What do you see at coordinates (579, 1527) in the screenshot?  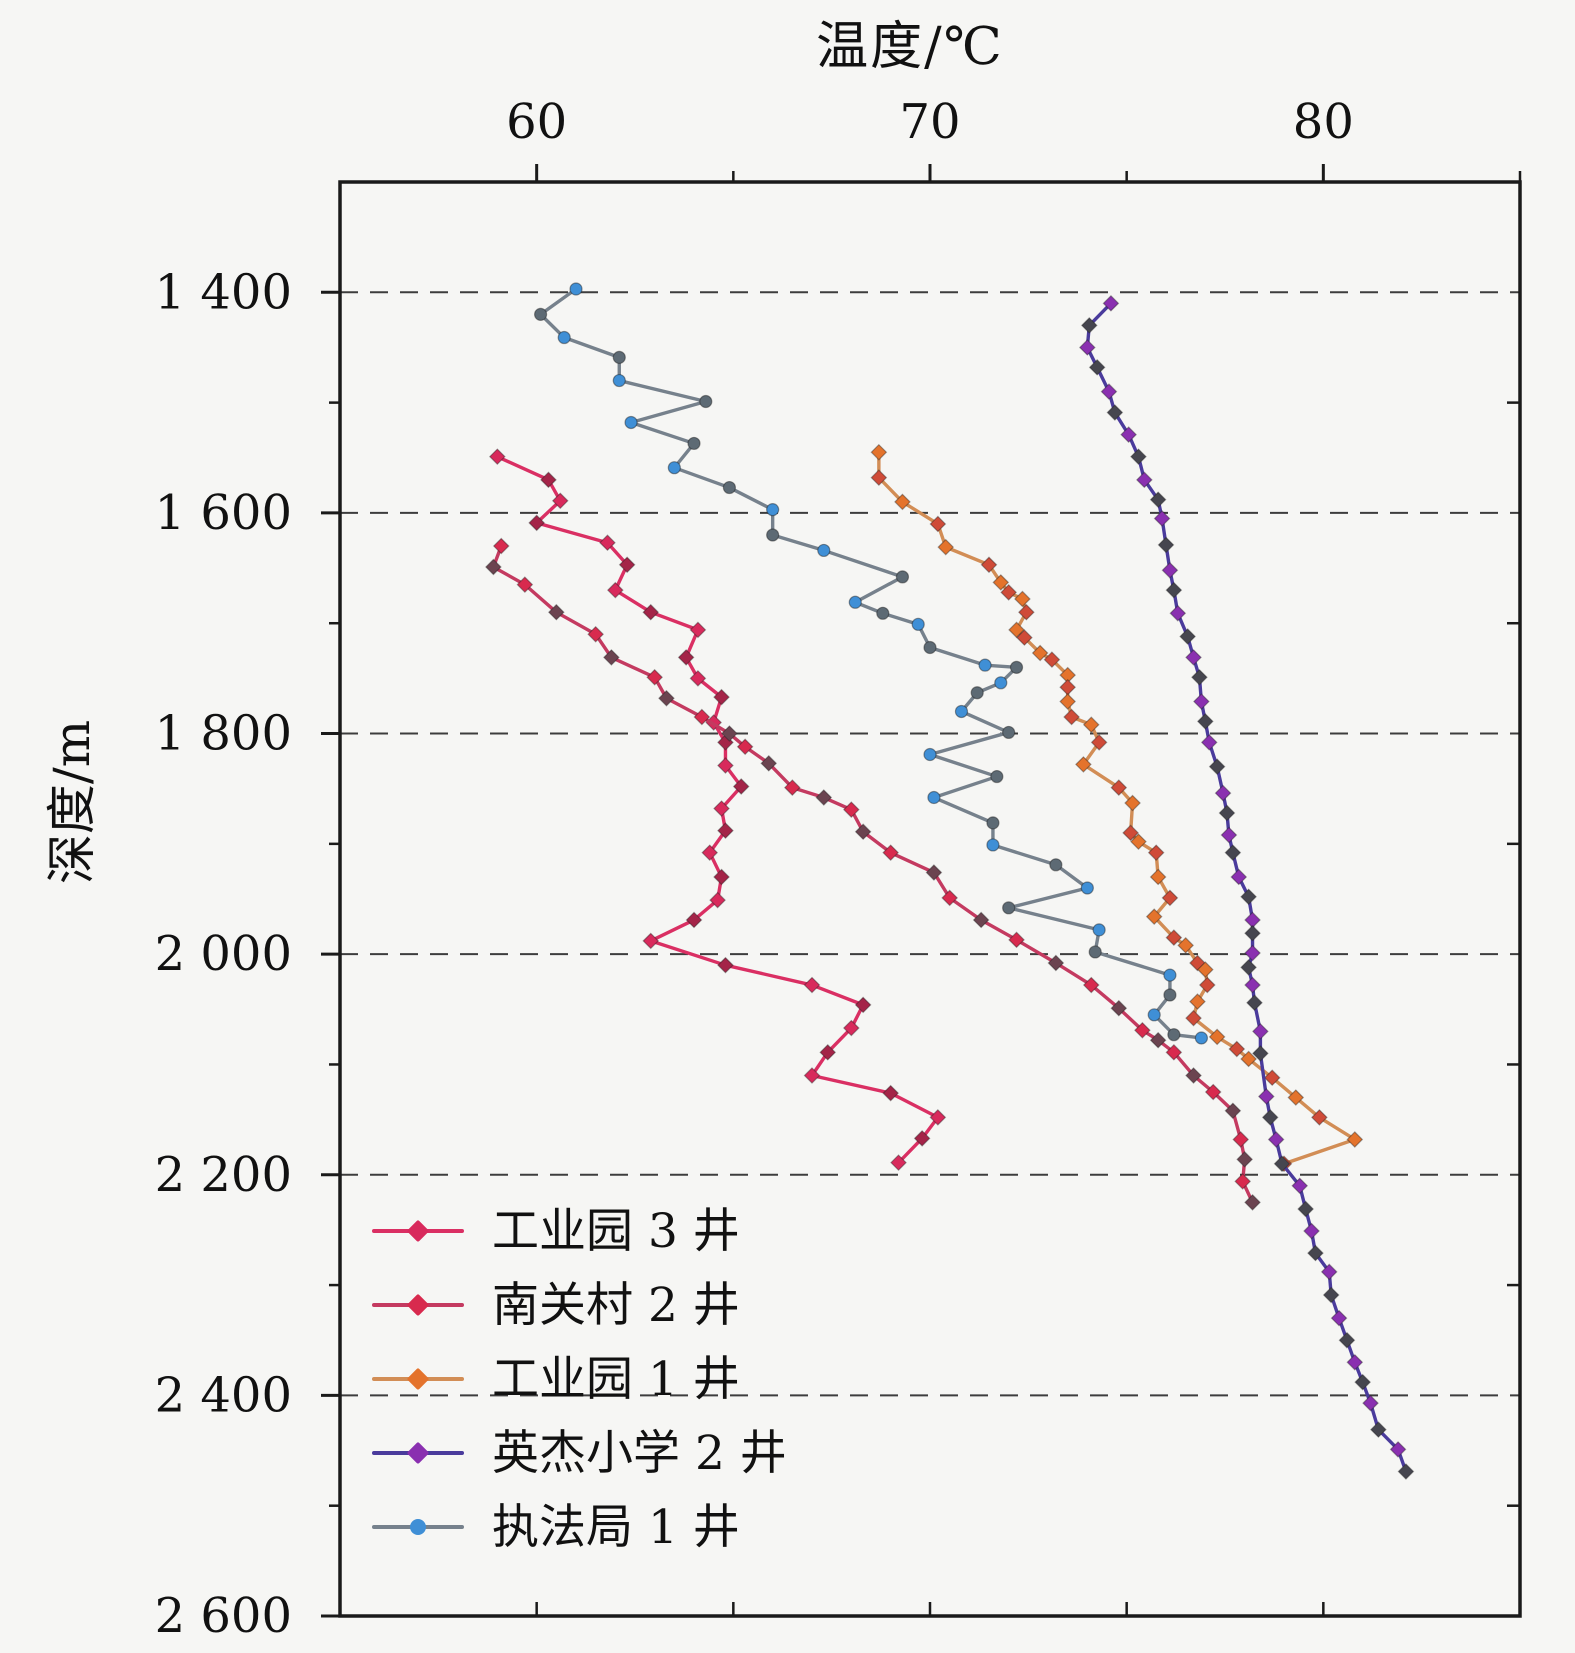 I see `legend-item-4: 执法局 1 井` at bounding box center [579, 1527].